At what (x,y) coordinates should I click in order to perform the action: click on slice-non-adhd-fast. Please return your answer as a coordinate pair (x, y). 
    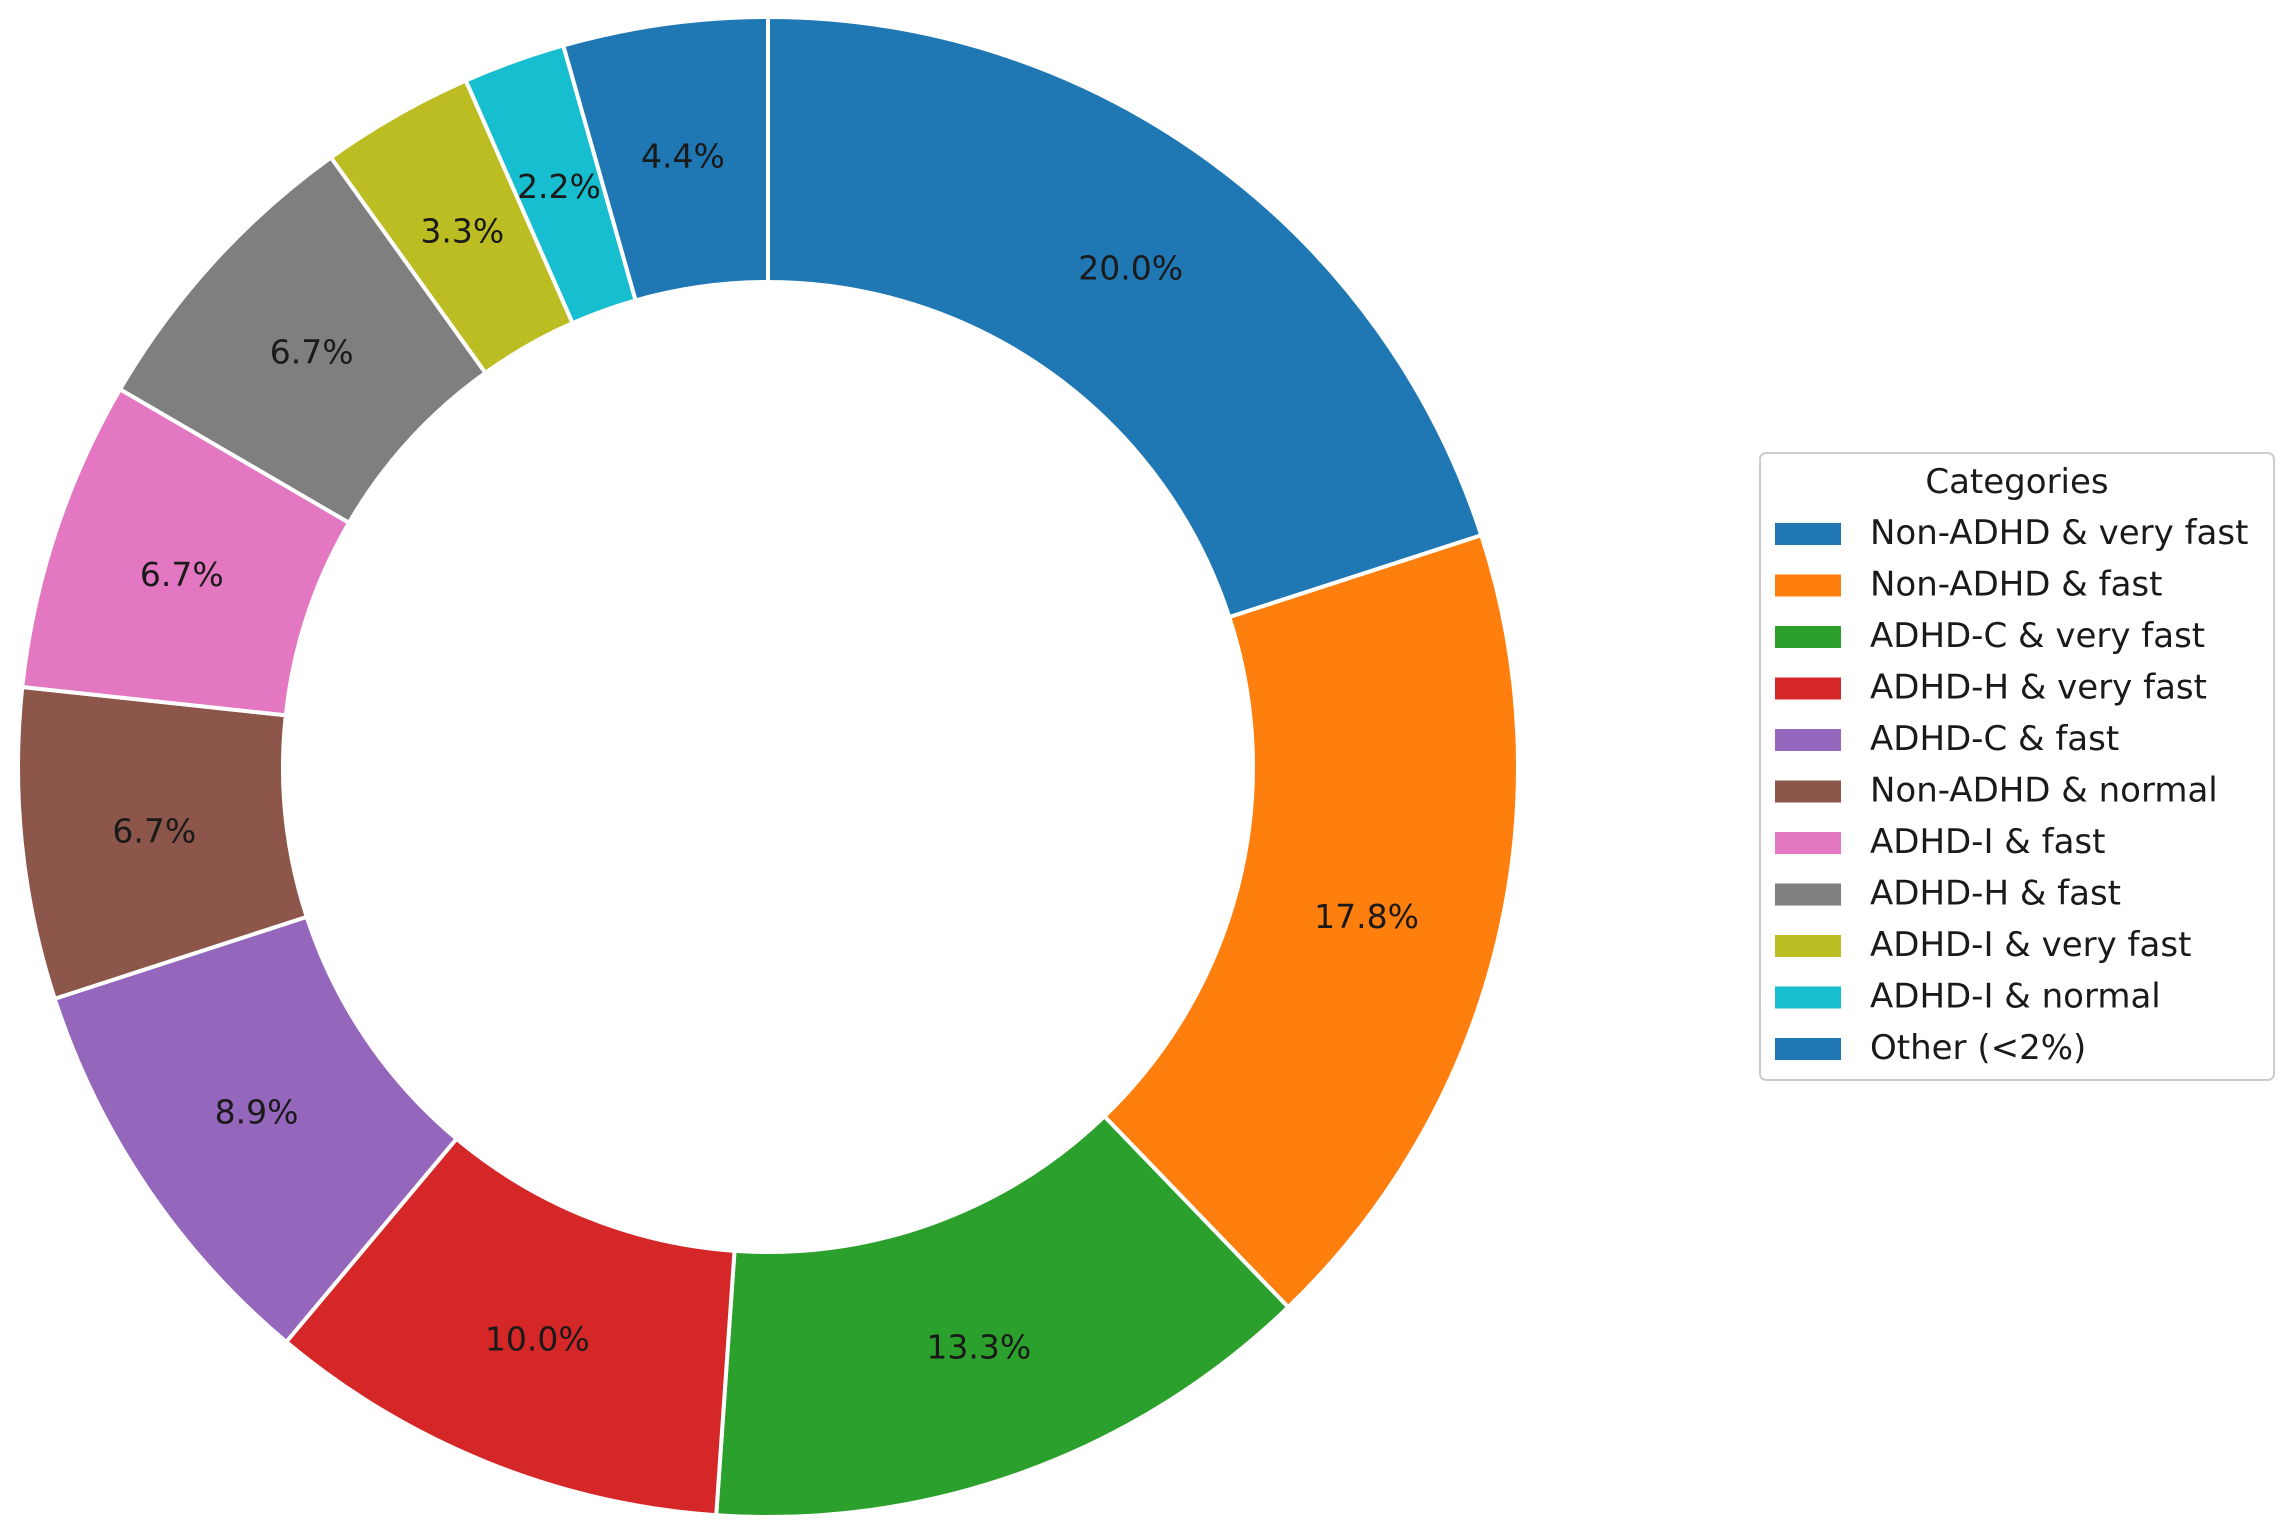
    Looking at the image, I should click on (1311, 921).